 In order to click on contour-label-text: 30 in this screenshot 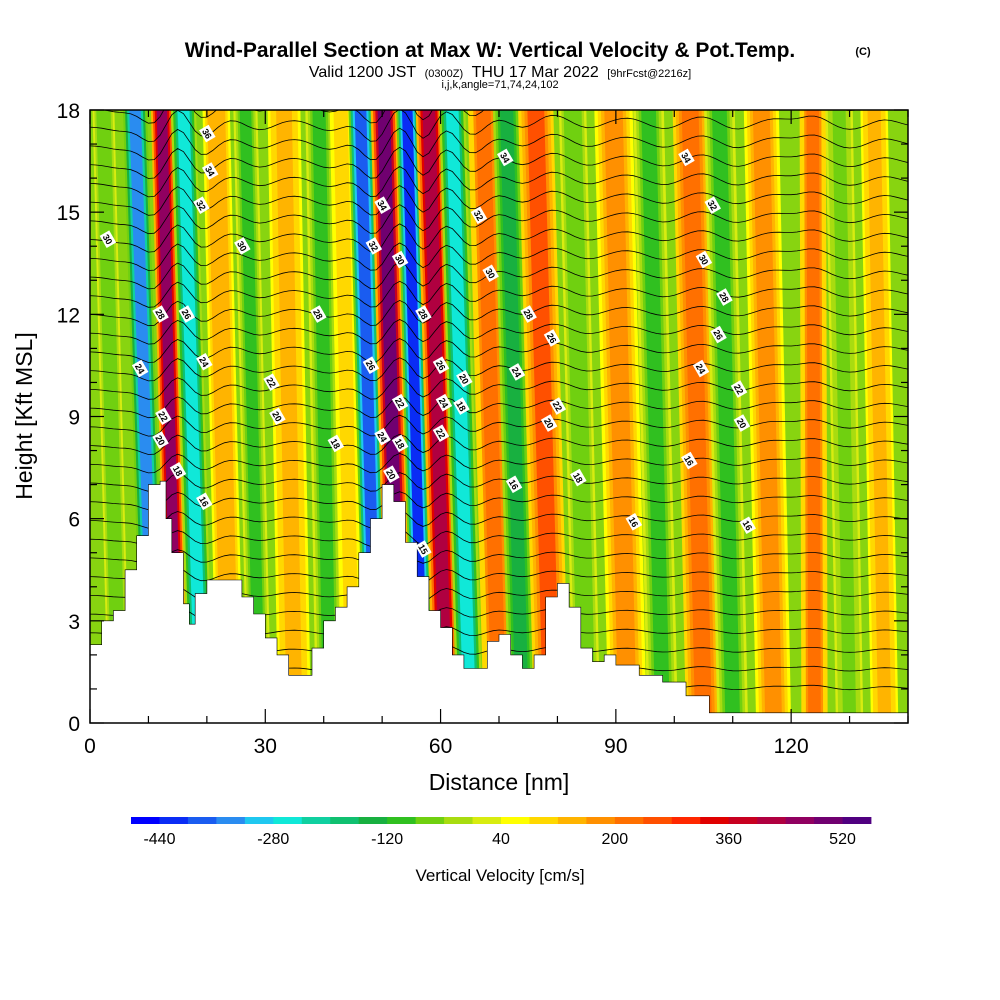, I will do `click(108, 240)`.